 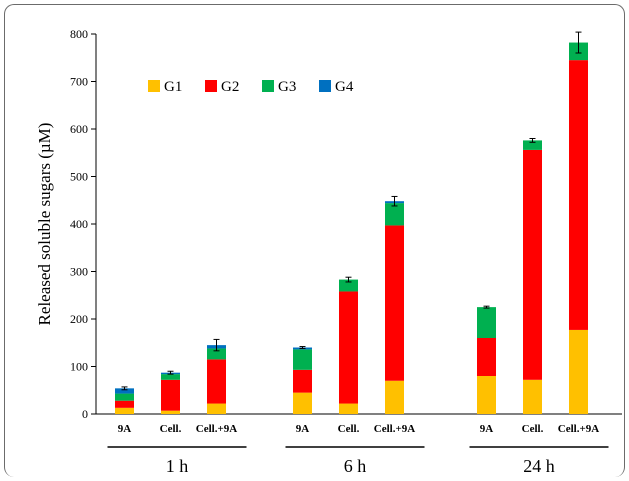 I want to click on legend-swatch-g2, so click(x=211, y=86).